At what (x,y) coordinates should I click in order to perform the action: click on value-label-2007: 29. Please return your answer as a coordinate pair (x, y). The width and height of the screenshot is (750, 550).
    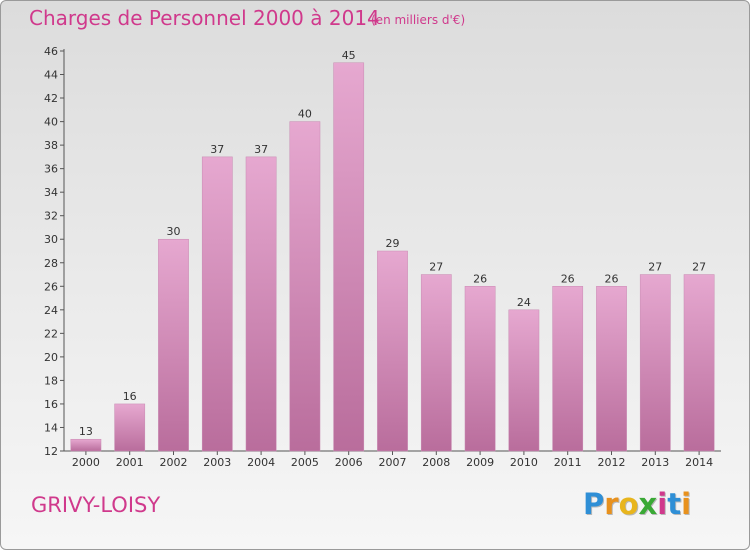
    Looking at the image, I should click on (393, 243).